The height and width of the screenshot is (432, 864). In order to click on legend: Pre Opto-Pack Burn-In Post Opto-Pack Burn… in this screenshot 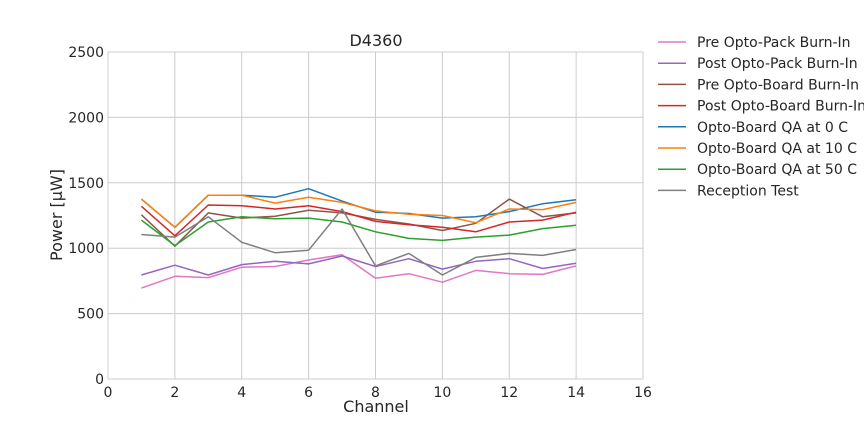, I will do `click(761, 117)`.